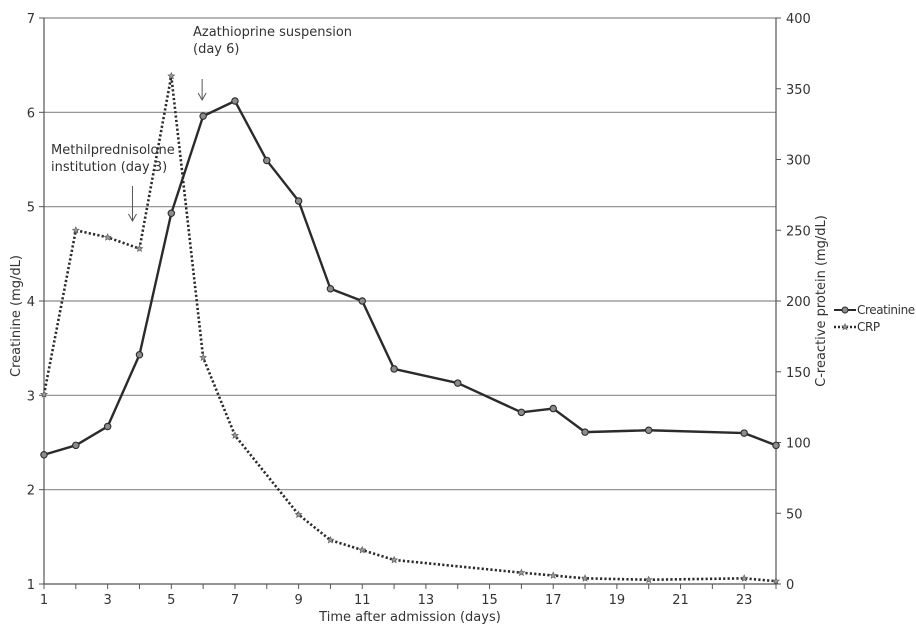 This screenshot has height=626, width=916. What do you see at coordinates (44, 600) in the screenshot?
I see `x-tick-label: 1` at bounding box center [44, 600].